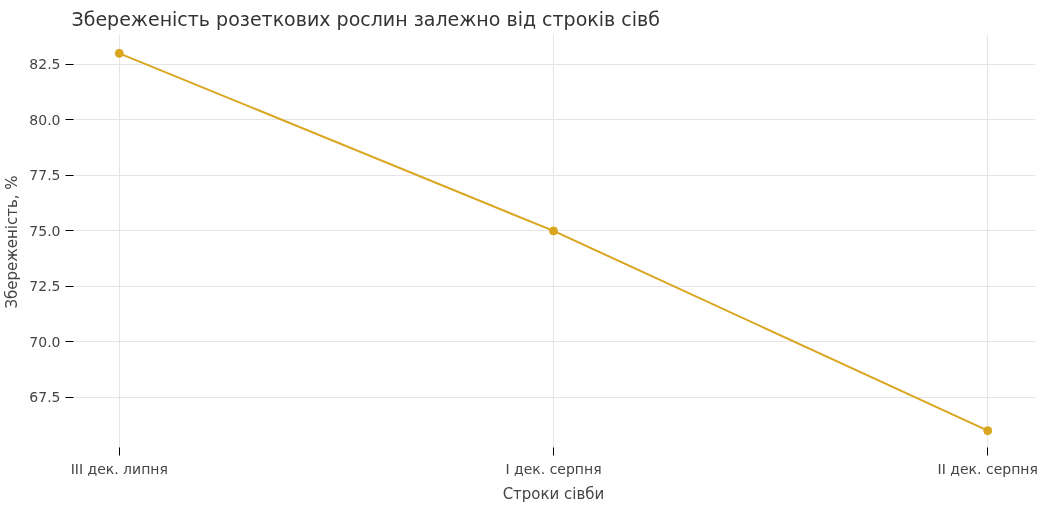  Describe the element at coordinates (45, 119) in the screenshot. I see `y-tick-label: 80.0` at that location.